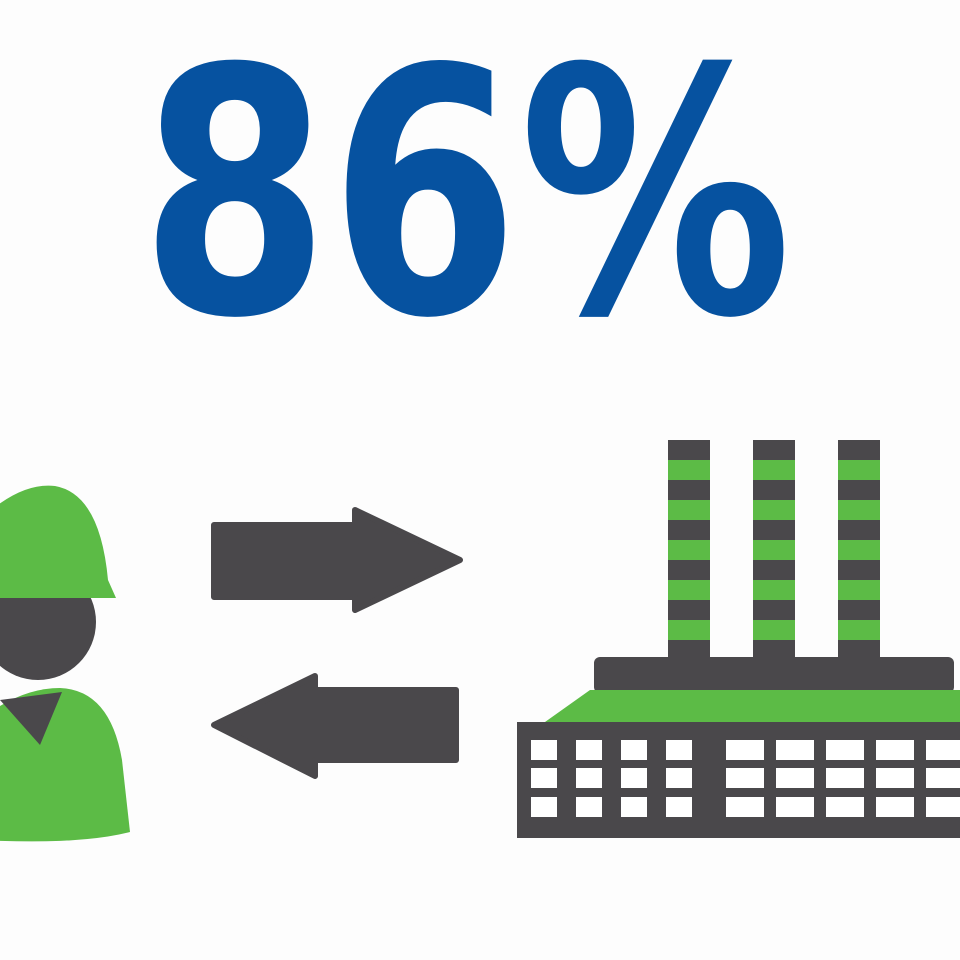 This screenshot has height=960, width=960. Describe the element at coordinates (337, 560) in the screenshot. I see `arrow-right-icon` at that location.